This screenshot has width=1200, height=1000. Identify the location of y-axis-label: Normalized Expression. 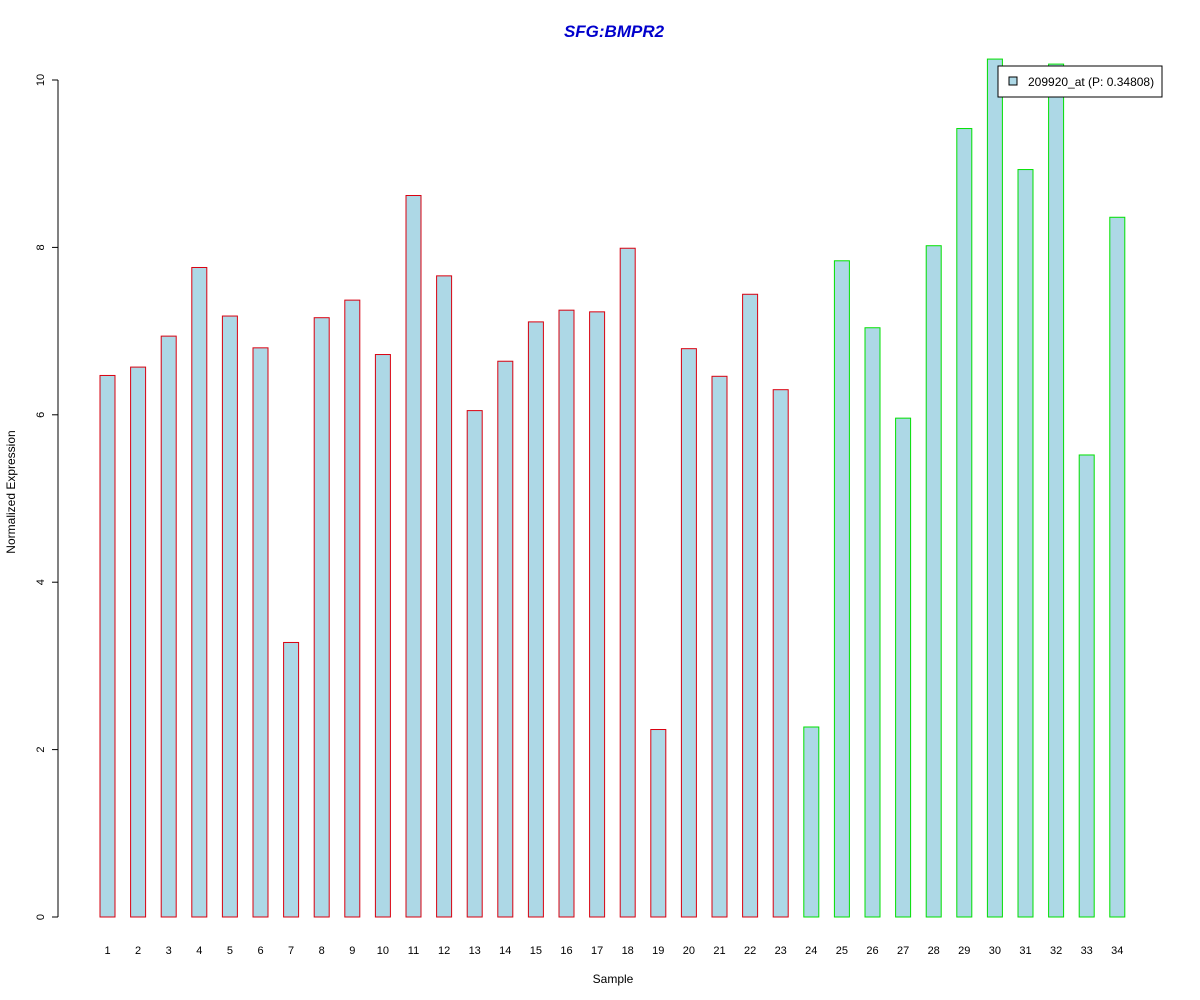
(11, 491).